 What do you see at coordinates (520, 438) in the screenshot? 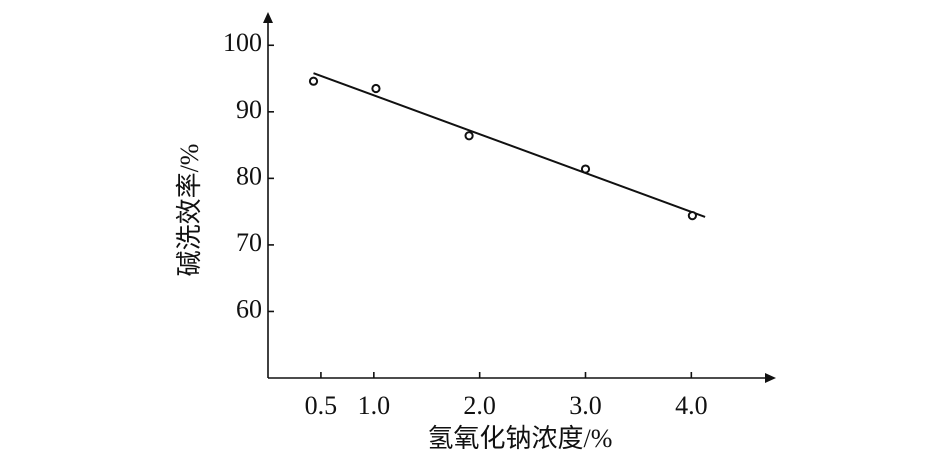
I see `x-axis-label: 氢氧化钠浓度/%` at bounding box center [520, 438].